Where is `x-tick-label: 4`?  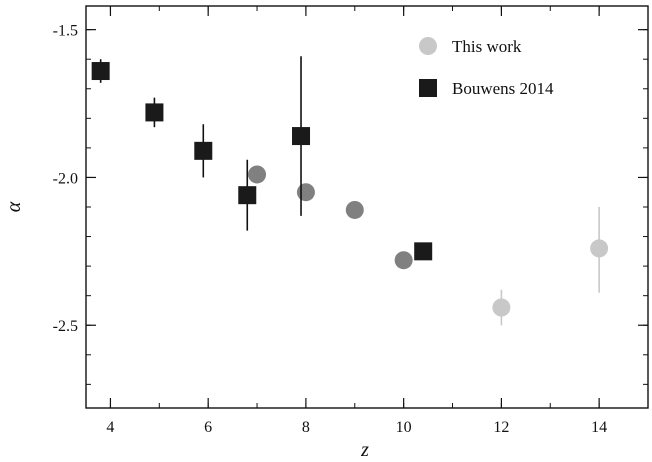 x-tick-label: 4 is located at coordinates (110, 427).